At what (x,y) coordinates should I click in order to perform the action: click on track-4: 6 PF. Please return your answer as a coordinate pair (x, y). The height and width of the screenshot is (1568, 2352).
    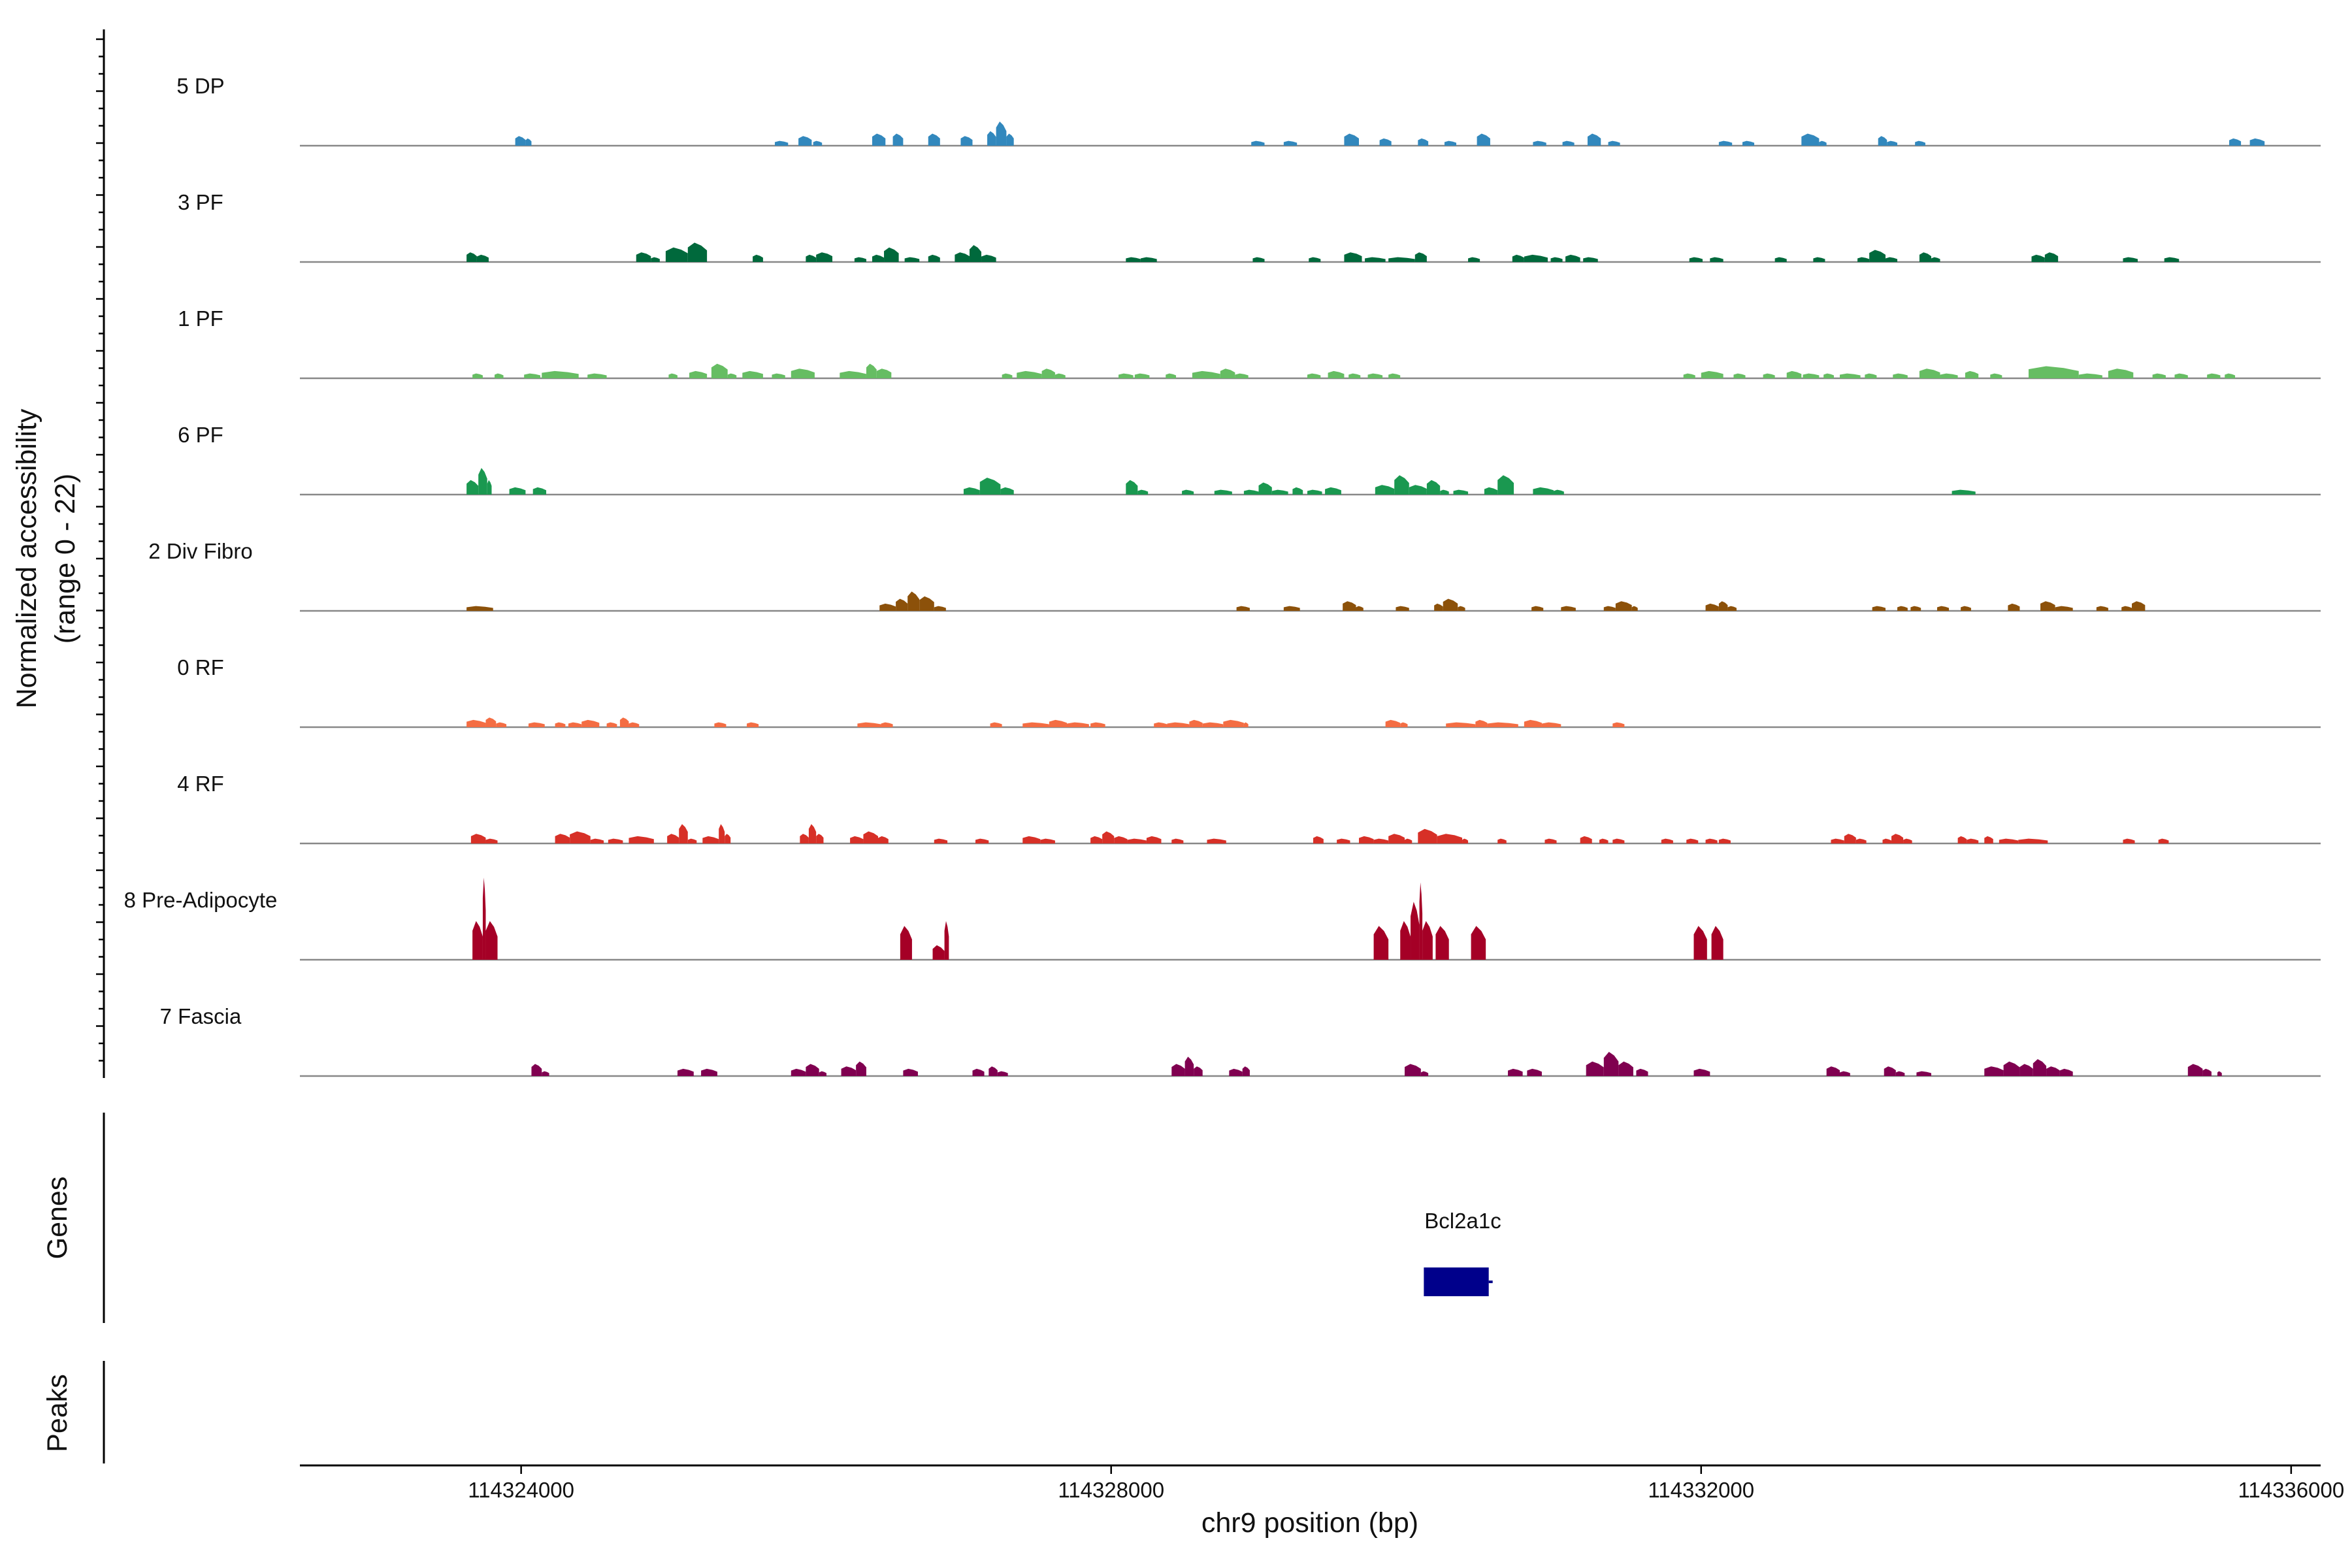
    Looking at the image, I should click on (1249, 459).